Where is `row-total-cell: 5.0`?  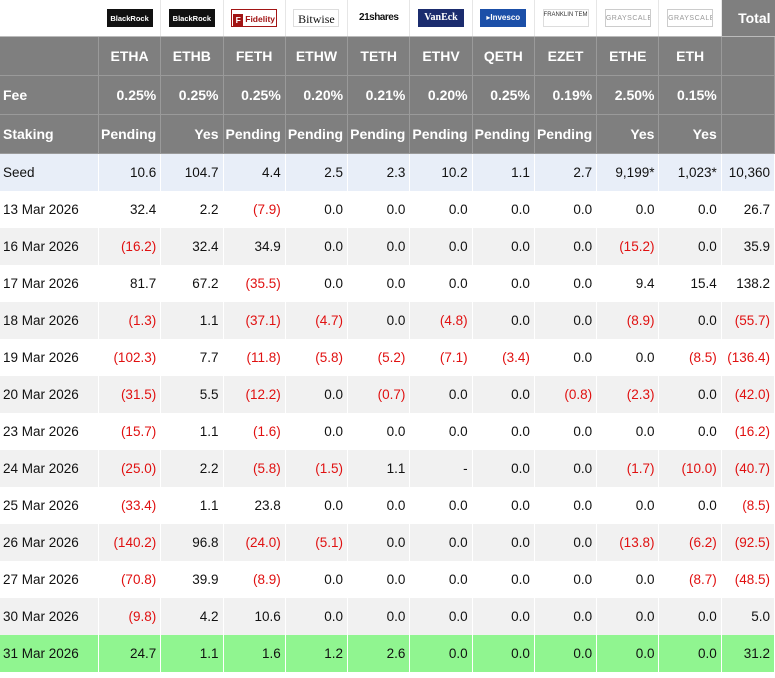 row-total-cell: 5.0 is located at coordinates (748, 616).